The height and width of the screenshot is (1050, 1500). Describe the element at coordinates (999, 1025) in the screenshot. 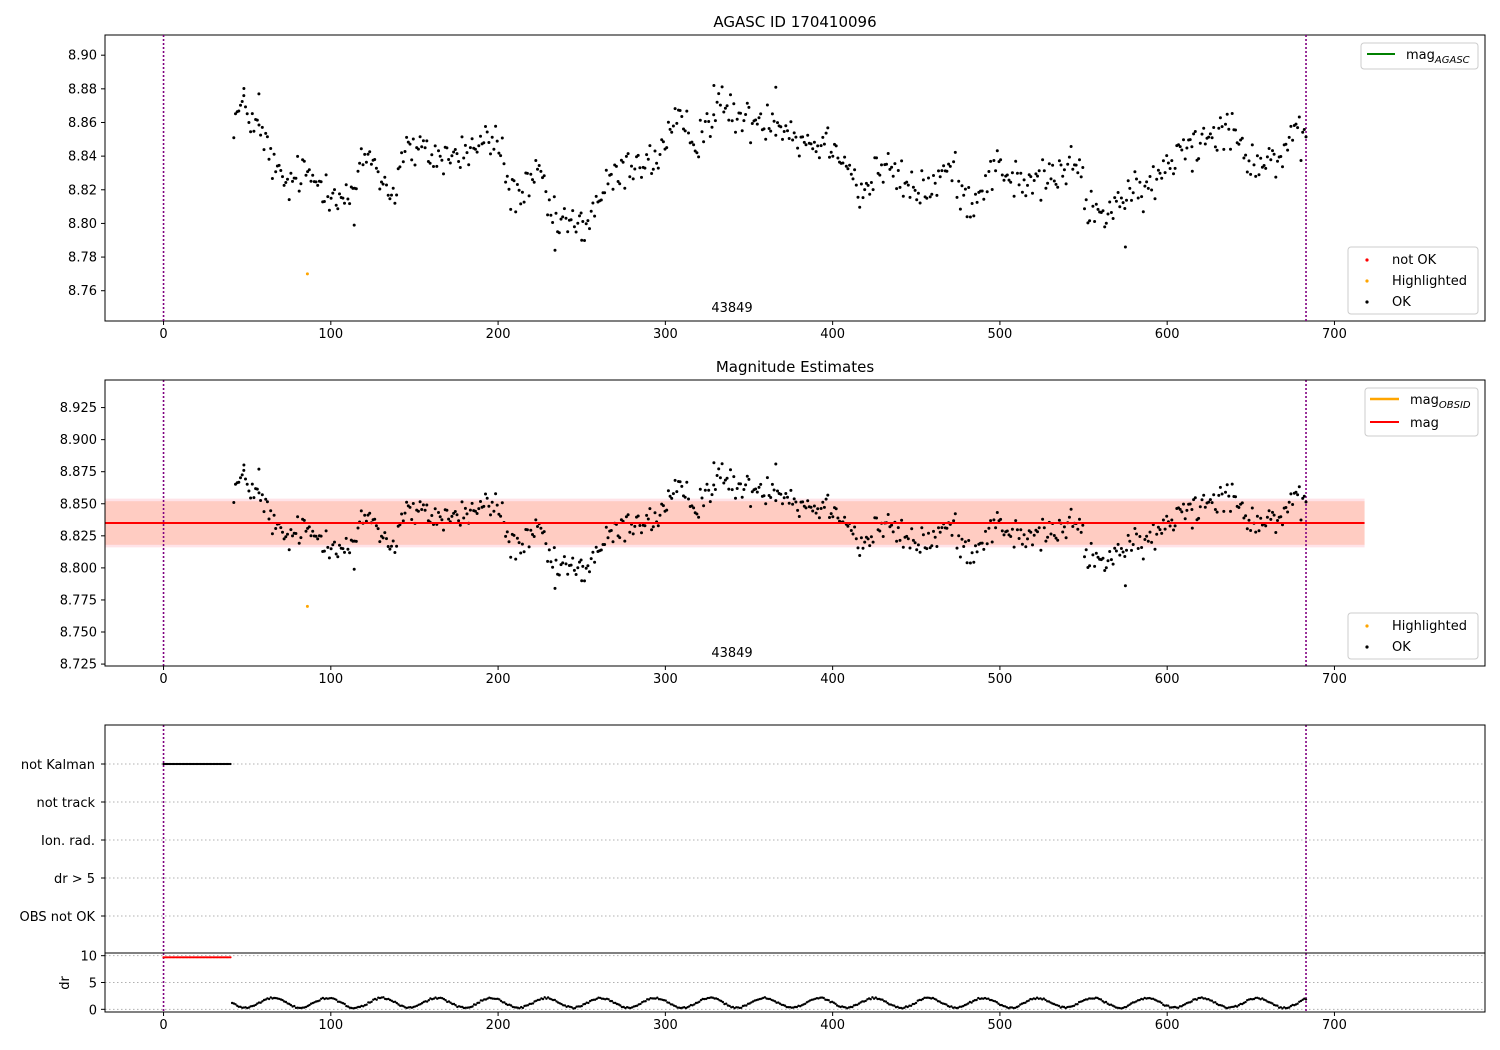

I see `x-tick-label: 500` at that location.